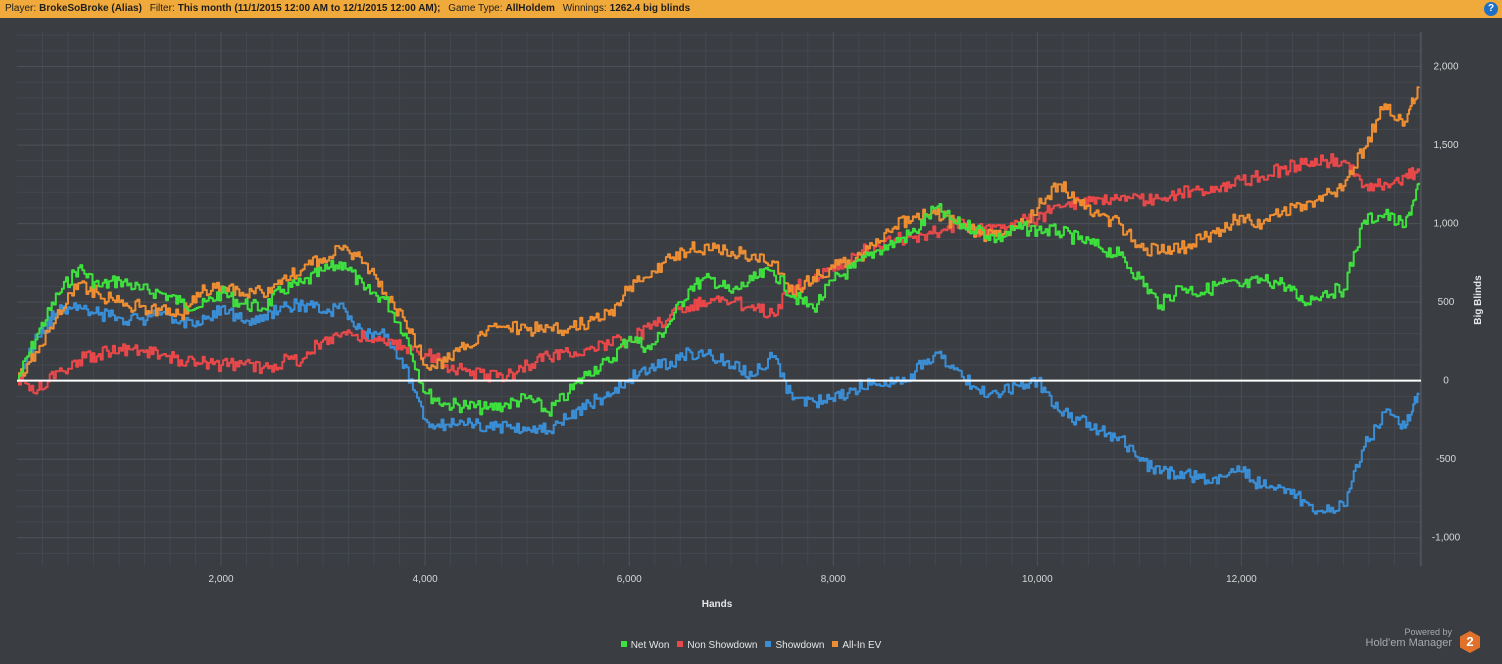  I want to click on x-tick-label: 2,000, so click(221, 579).